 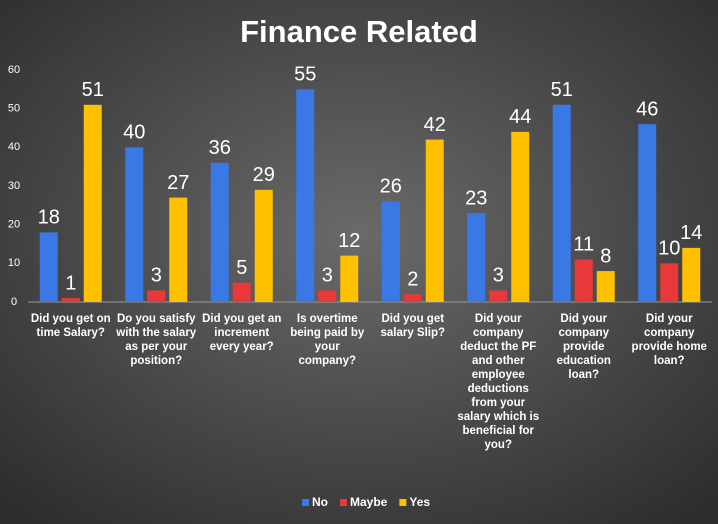 I want to click on x-tick-label: Did you get an increment every year?, so click(x=241, y=333).